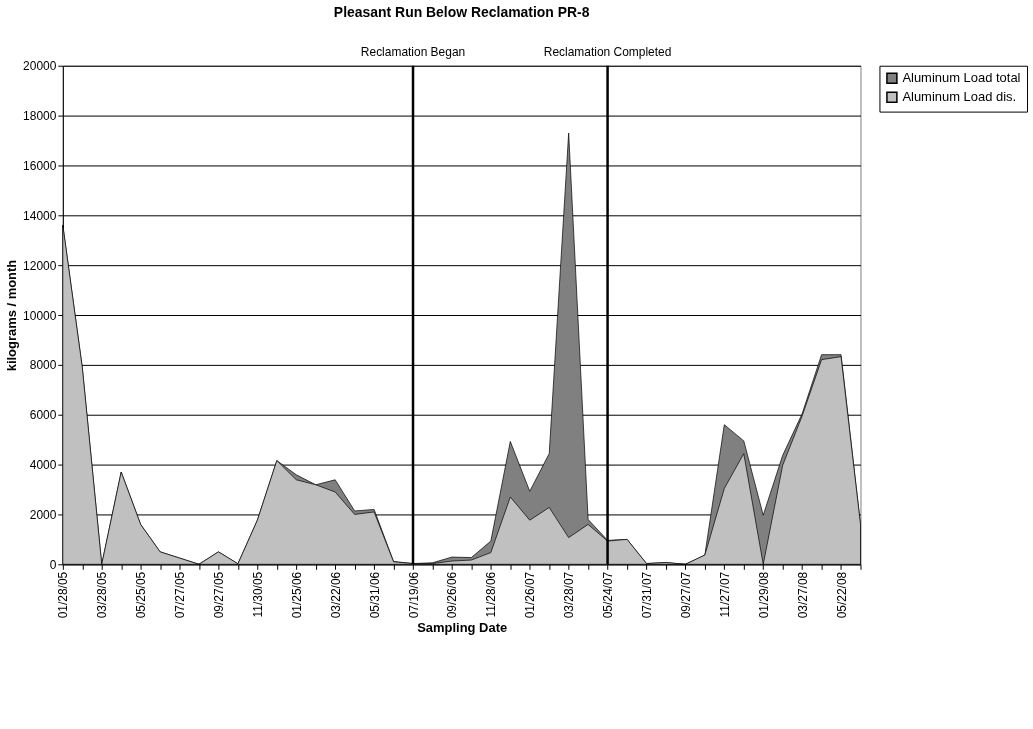  Describe the element at coordinates (40, 66) in the screenshot. I see `y-tick-label: 20000` at that location.